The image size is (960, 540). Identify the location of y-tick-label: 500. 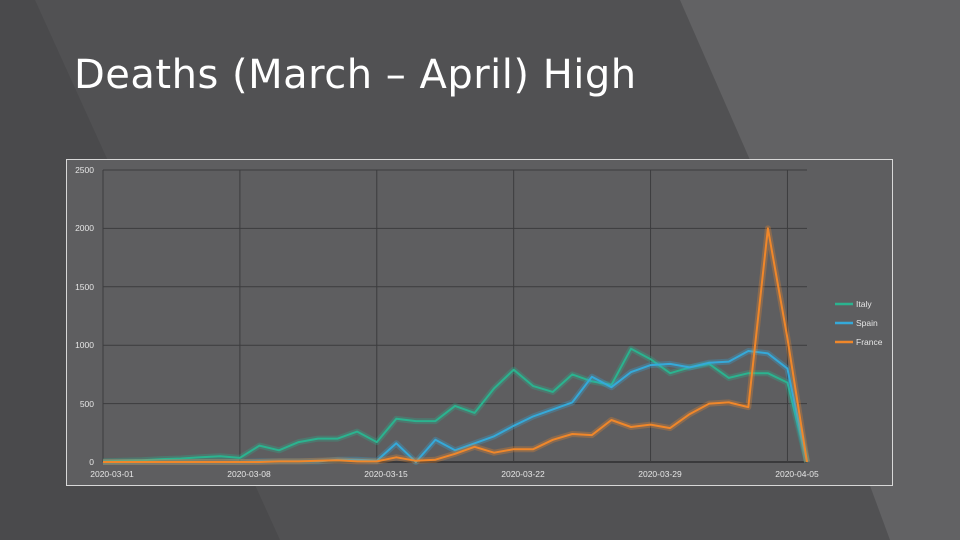
(87, 404).